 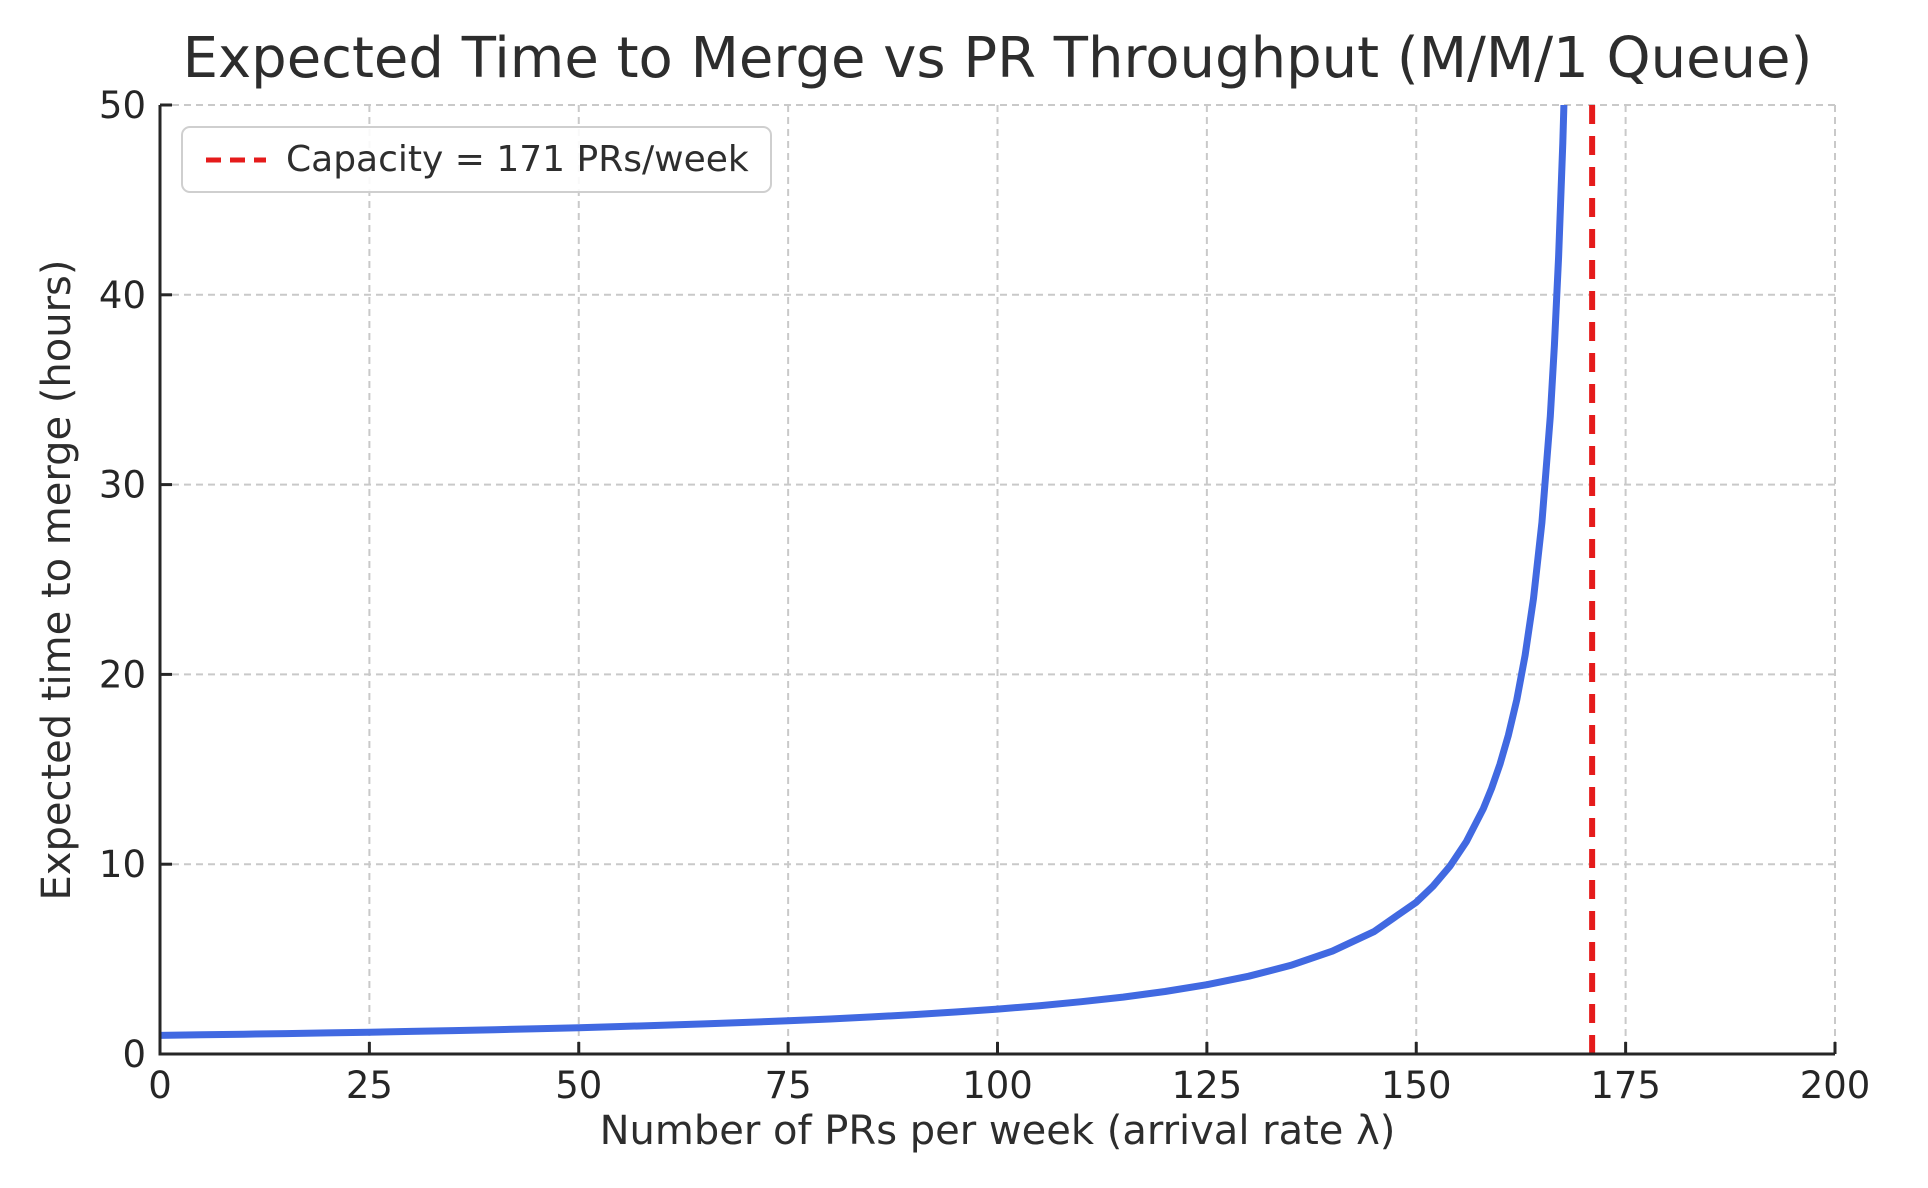 I want to click on svg-text: 200, so click(x=1835, y=1085).